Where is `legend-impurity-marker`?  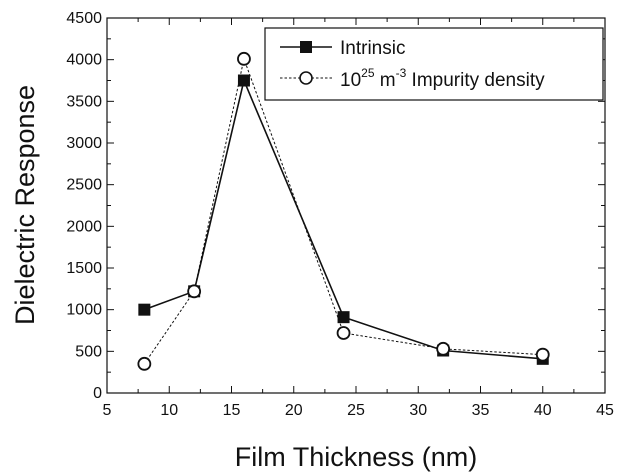 legend-impurity-marker is located at coordinates (306, 78).